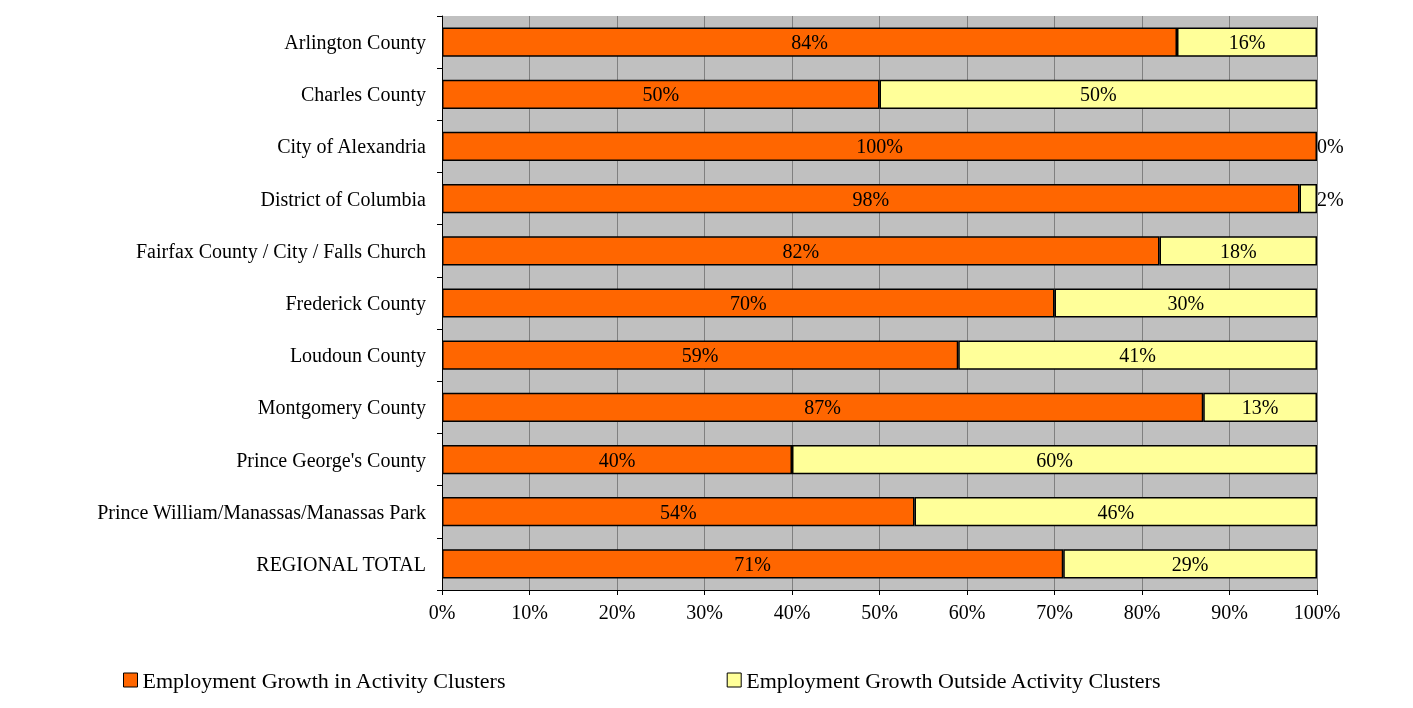 Image resolution: width=1413 pixels, height=708 pixels. I want to click on data-label: 40%, so click(617, 459).